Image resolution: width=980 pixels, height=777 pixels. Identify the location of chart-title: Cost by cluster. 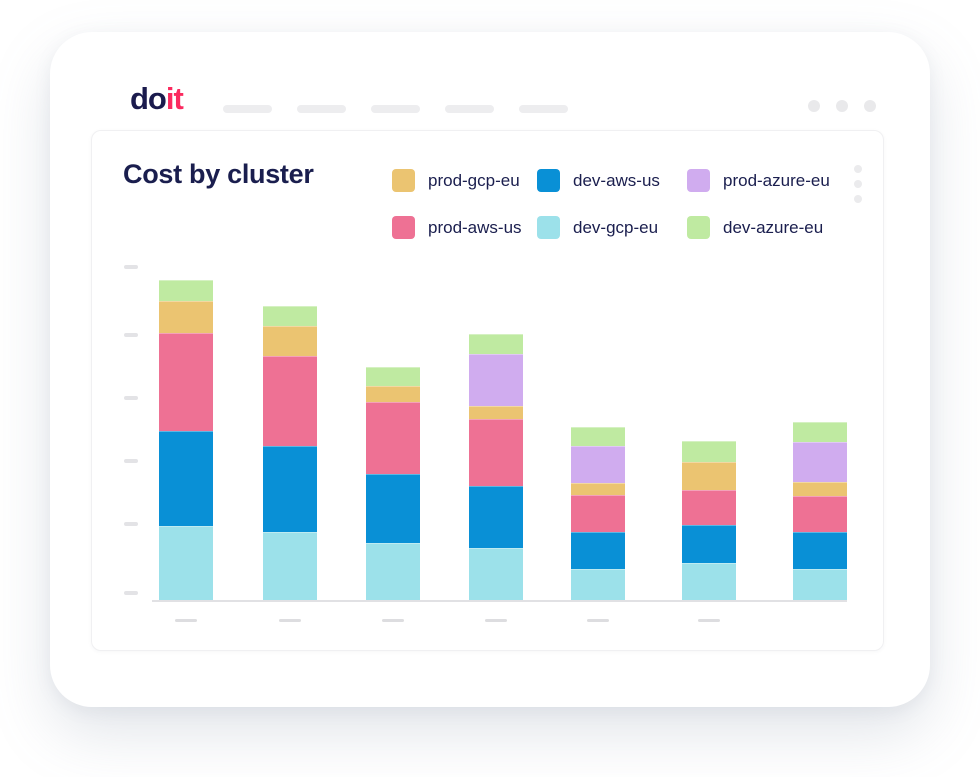
(218, 174).